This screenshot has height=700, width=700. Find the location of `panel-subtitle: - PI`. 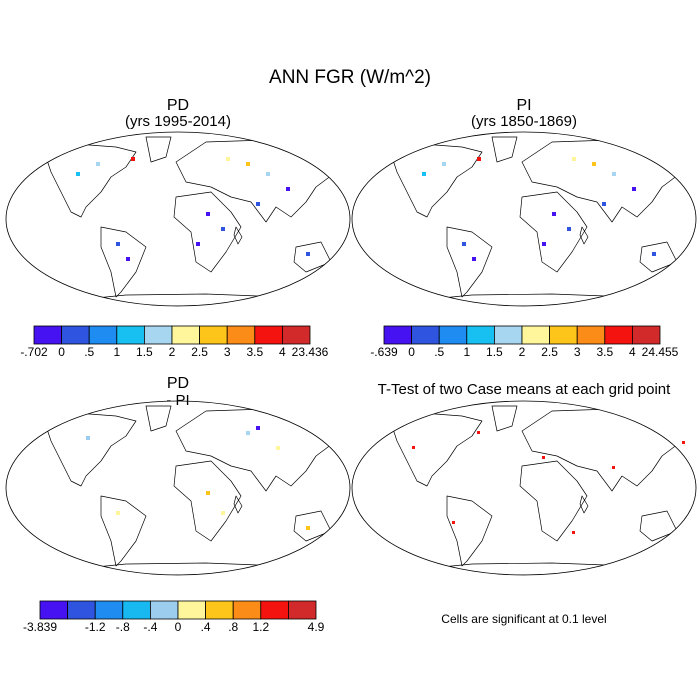

panel-subtitle: - PI is located at coordinates (177, 400).